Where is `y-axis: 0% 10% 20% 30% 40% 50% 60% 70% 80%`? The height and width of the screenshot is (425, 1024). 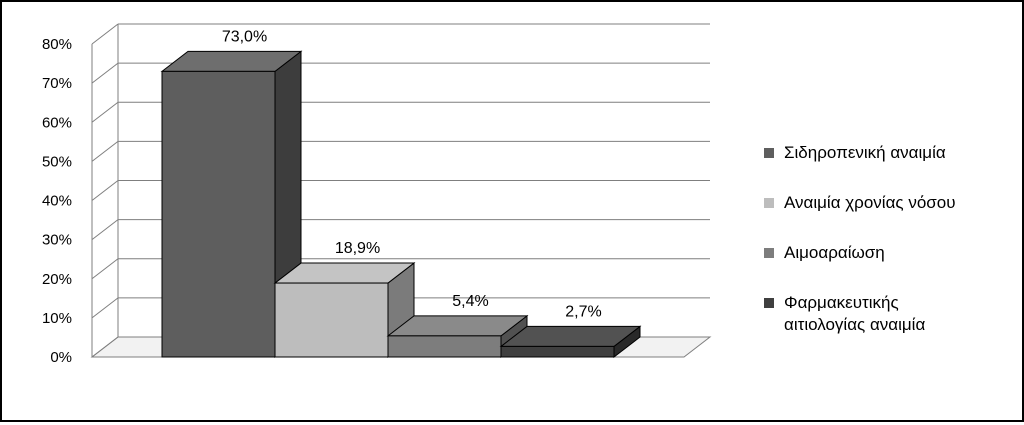 y-axis: 0% 10% 20% 30% 40% 50% 60% 70% 80% is located at coordinates (67, 201).